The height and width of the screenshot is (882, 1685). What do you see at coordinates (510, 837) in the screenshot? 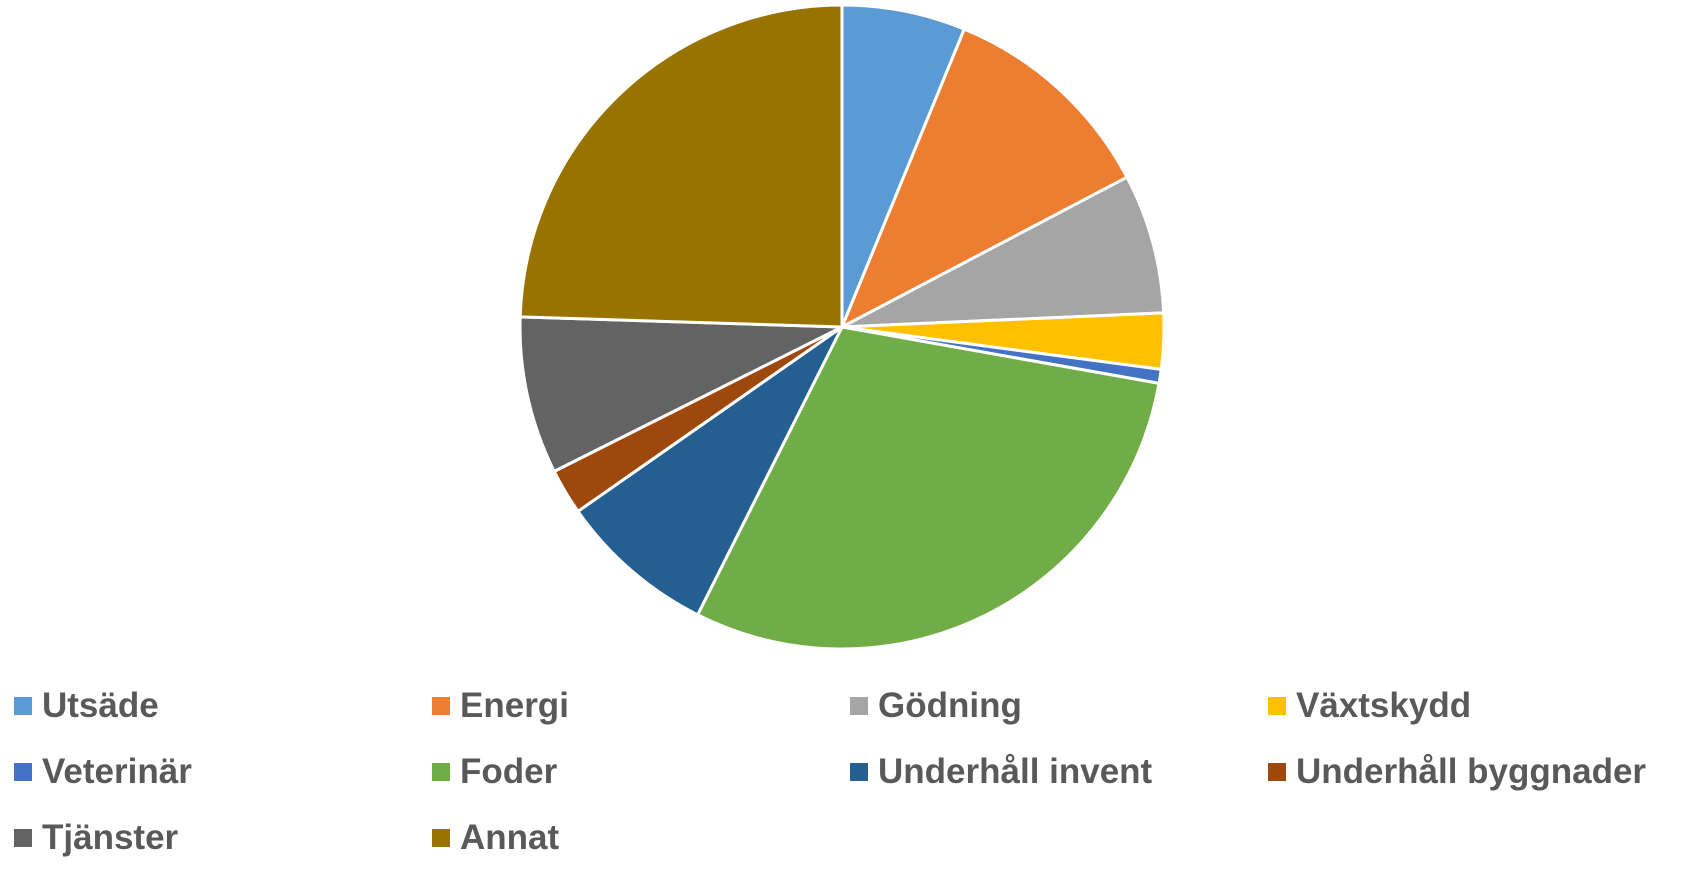
I see `legend-label: Annat` at bounding box center [510, 837].